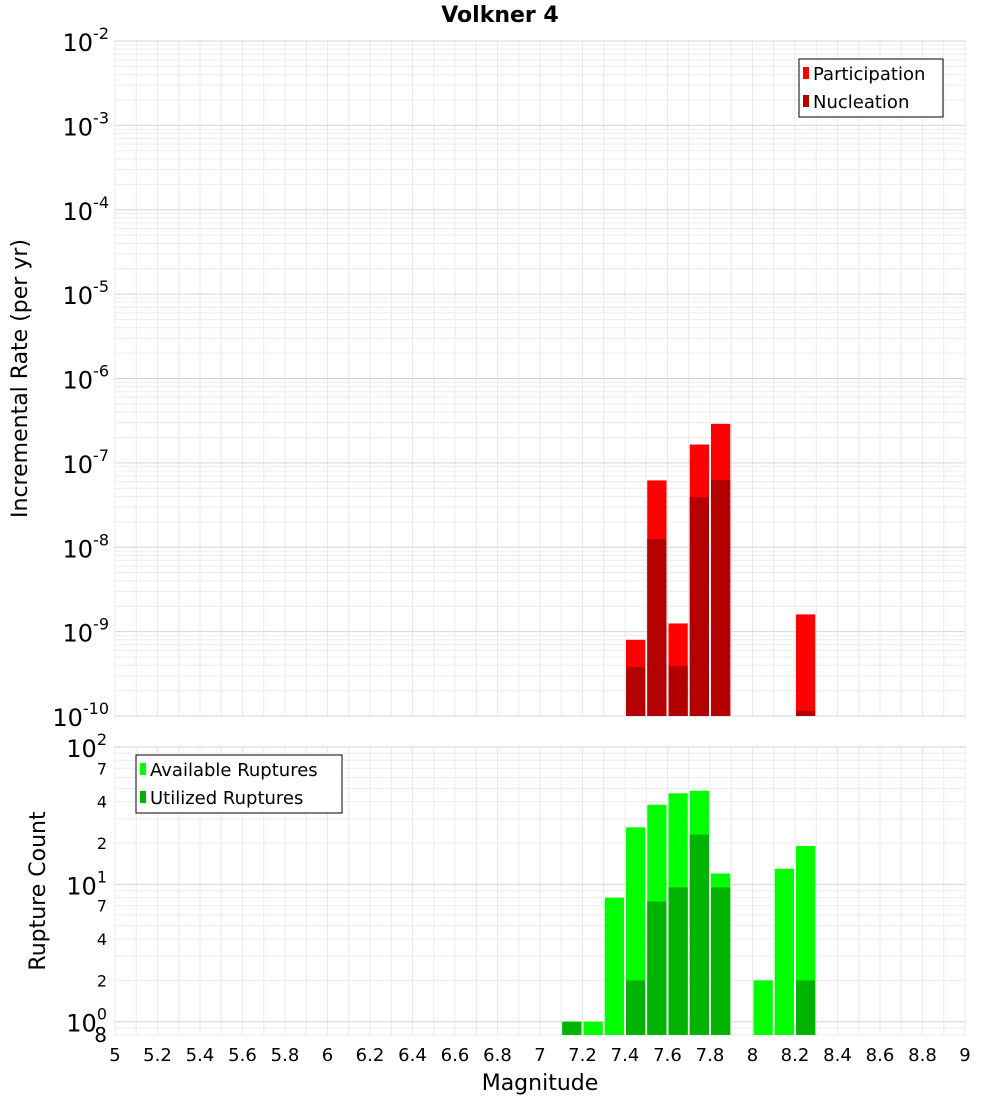 This screenshot has width=1000, height=1100. What do you see at coordinates (667, 1055) in the screenshot?
I see `x-tick-label: 7.6` at bounding box center [667, 1055].